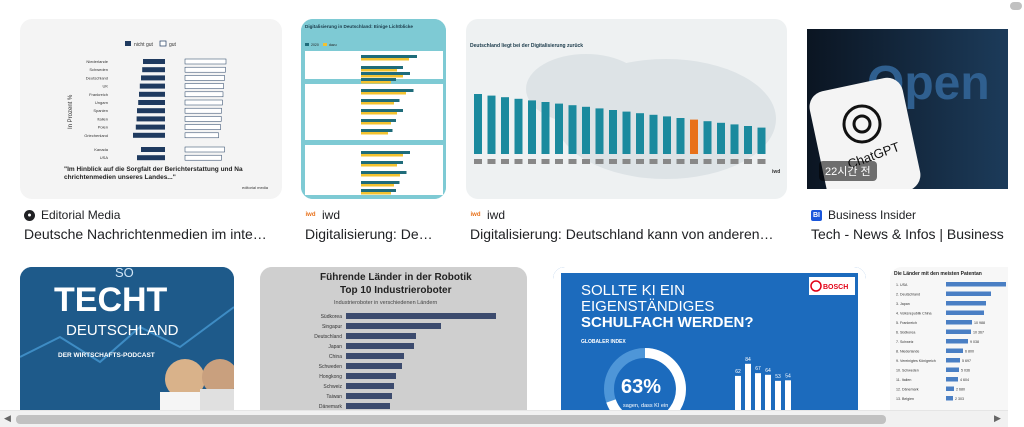  What do you see at coordinates (997, 418) in the screenshot?
I see `scroll-right-arrow-icon: ▶` at bounding box center [997, 418].